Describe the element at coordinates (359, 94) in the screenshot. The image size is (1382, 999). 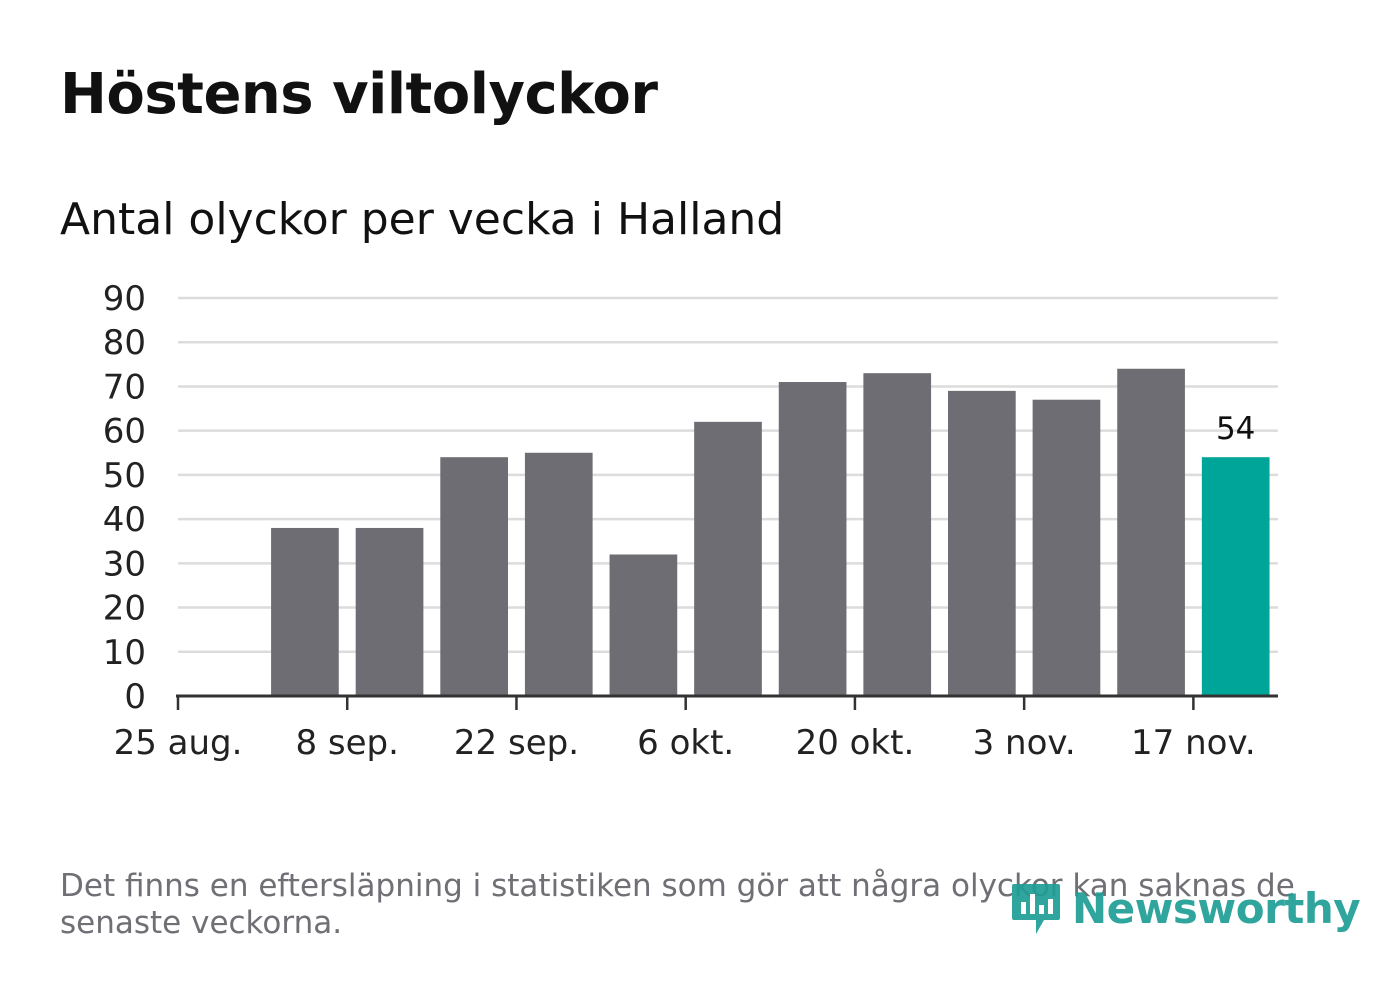
I see `chart-title: Höstens viltolyckor` at that location.